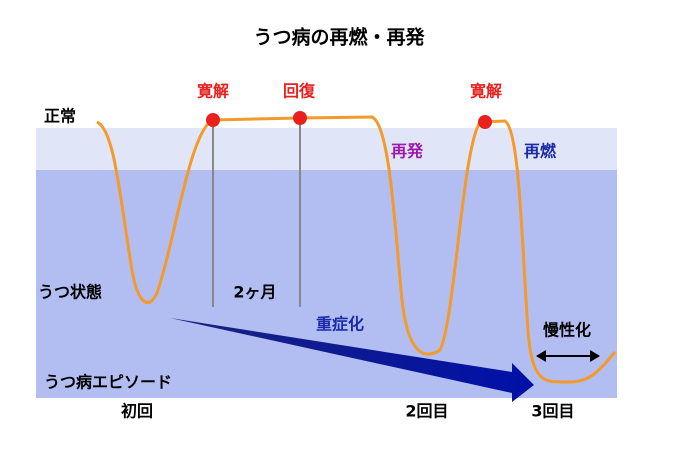 This screenshot has height=451, width=679. I want to click on title: うつ病の再燃・再発, so click(339, 37).